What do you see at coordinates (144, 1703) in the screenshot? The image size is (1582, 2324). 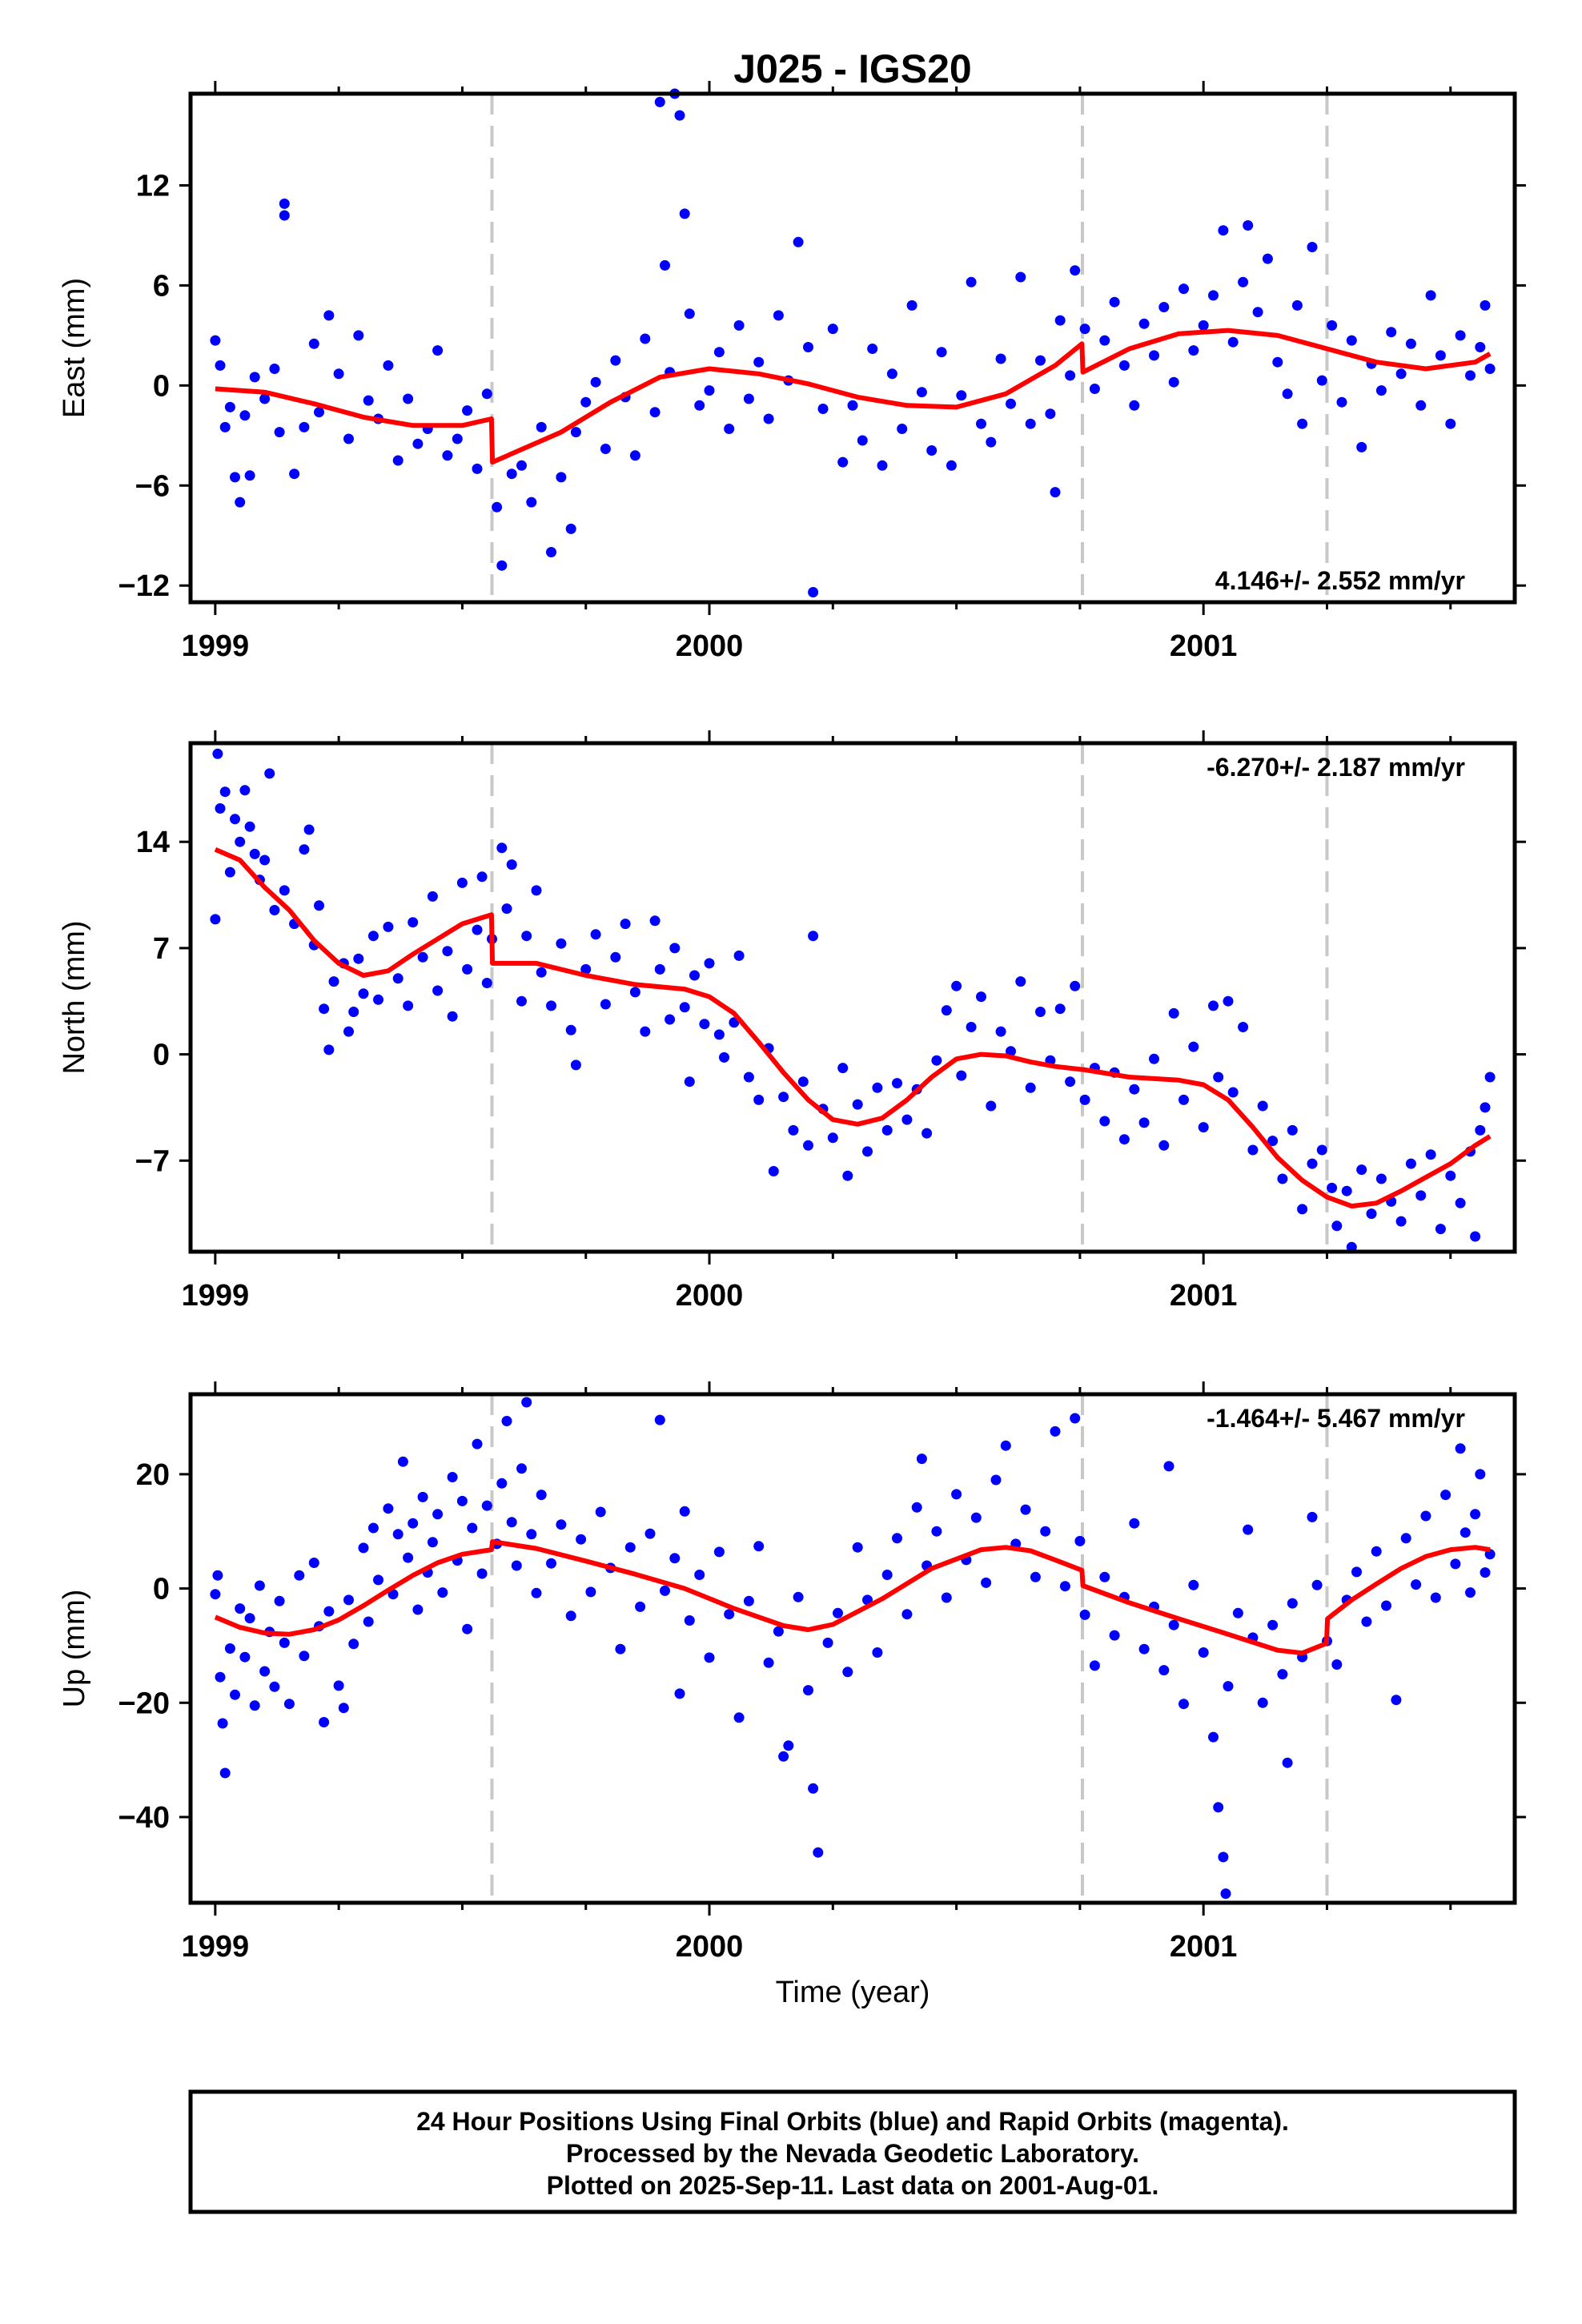 I see `y-tick-label: −20` at bounding box center [144, 1703].